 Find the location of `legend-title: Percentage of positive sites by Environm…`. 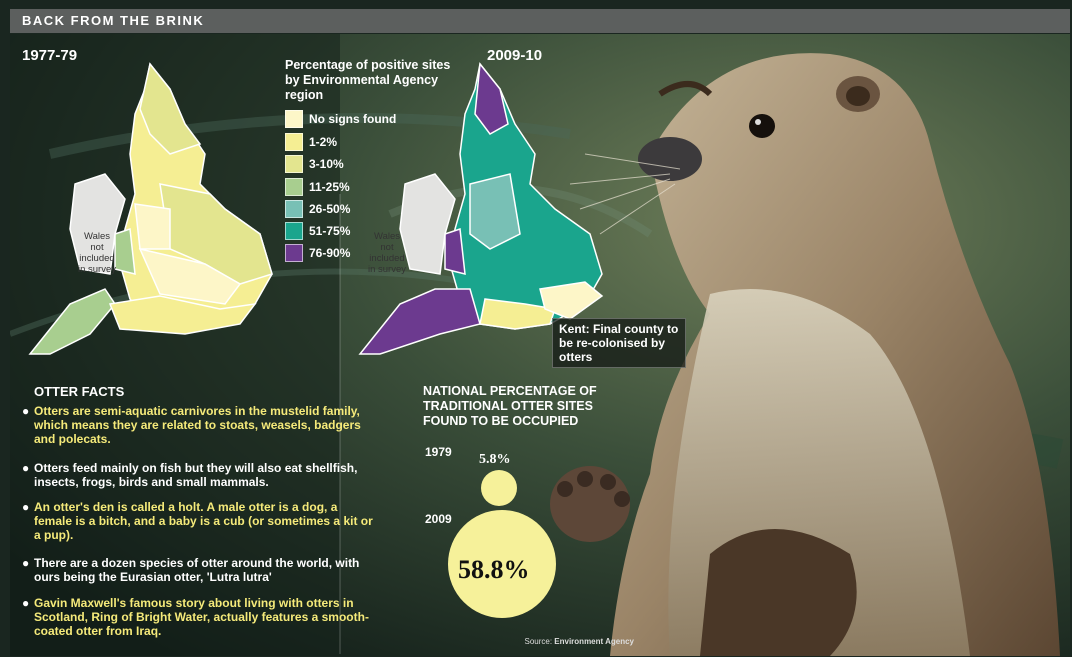

legend-title: Percentage of positive sites by Environm… is located at coordinates (368, 80).